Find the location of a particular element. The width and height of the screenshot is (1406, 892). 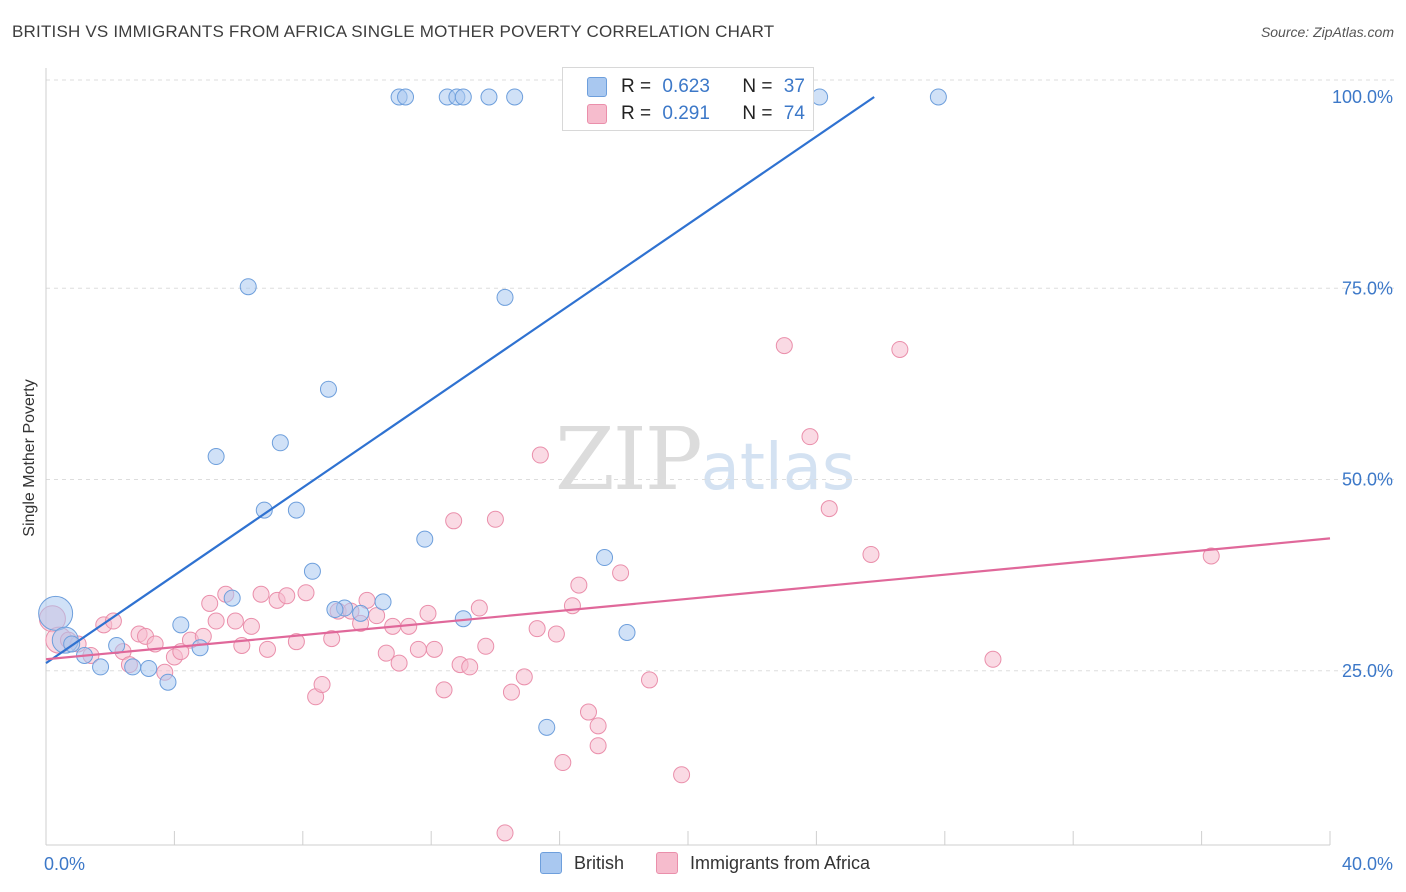

zipatlas-watermark: ZIPatlas is located at coordinates (705, 460).